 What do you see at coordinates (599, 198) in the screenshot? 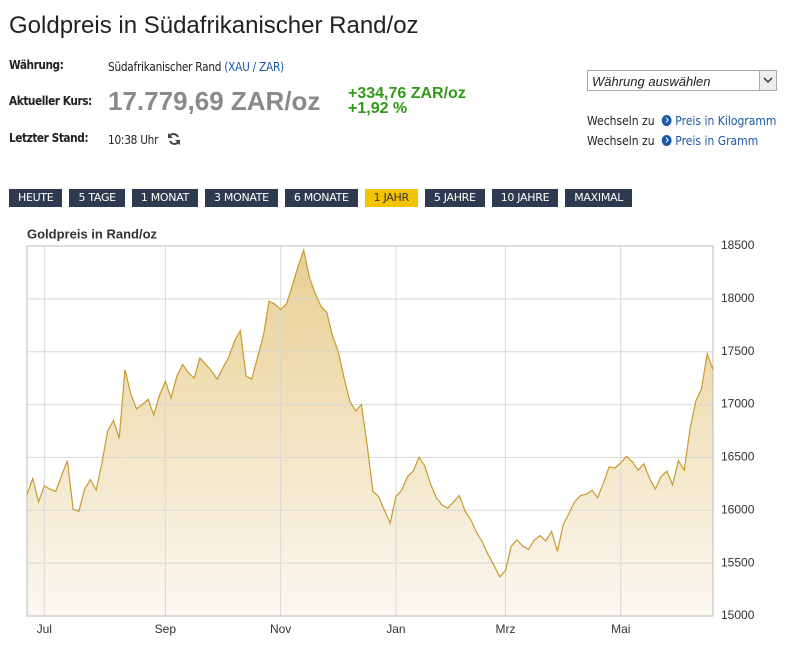
I see `range-tab: MAXIMAL` at bounding box center [599, 198].